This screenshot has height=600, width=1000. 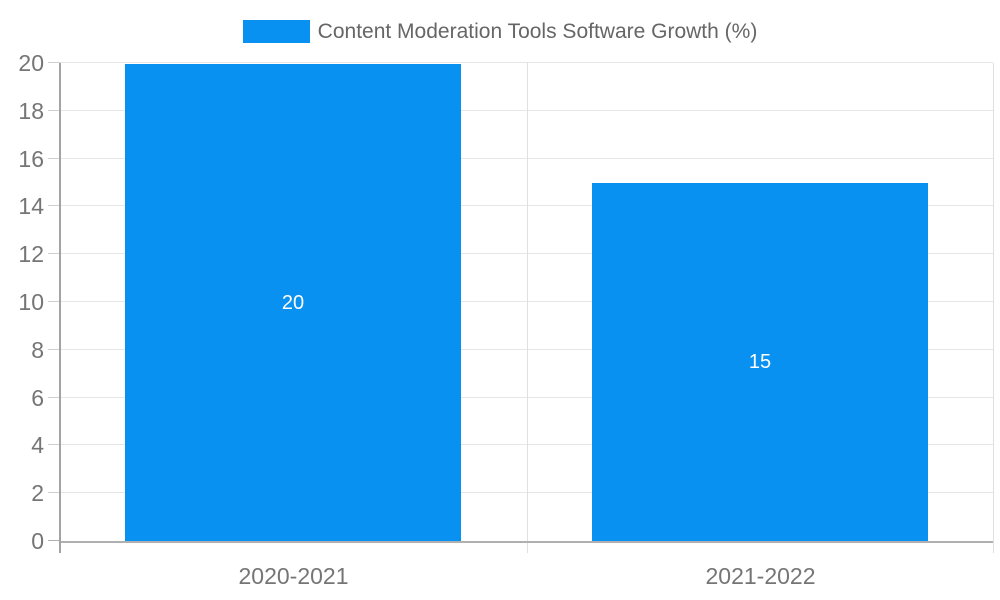 What do you see at coordinates (37, 350) in the screenshot?
I see `y-axis-label: 8` at bounding box center [37, 350].